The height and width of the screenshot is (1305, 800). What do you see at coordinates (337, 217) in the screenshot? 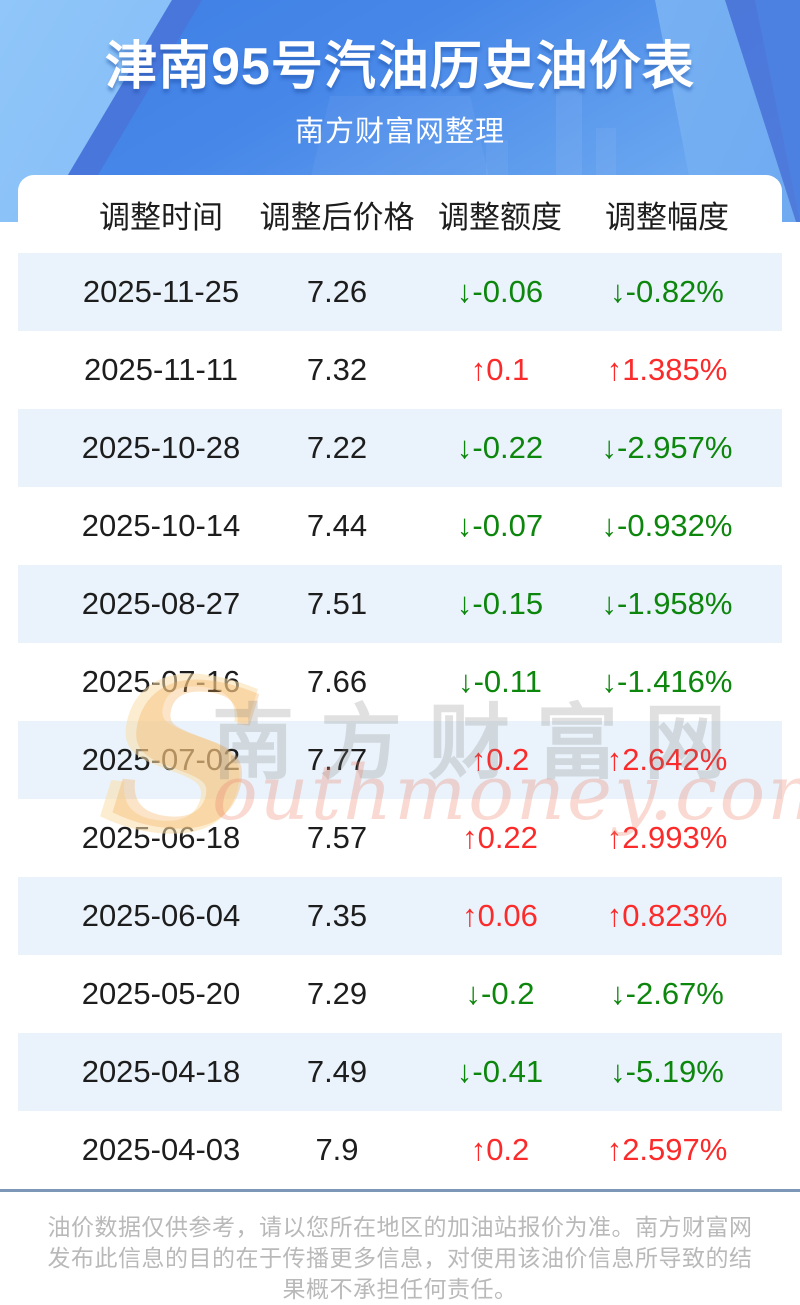
I see `column-header-adjusted-price: 调整后价格` at bounding box center [337, 217].